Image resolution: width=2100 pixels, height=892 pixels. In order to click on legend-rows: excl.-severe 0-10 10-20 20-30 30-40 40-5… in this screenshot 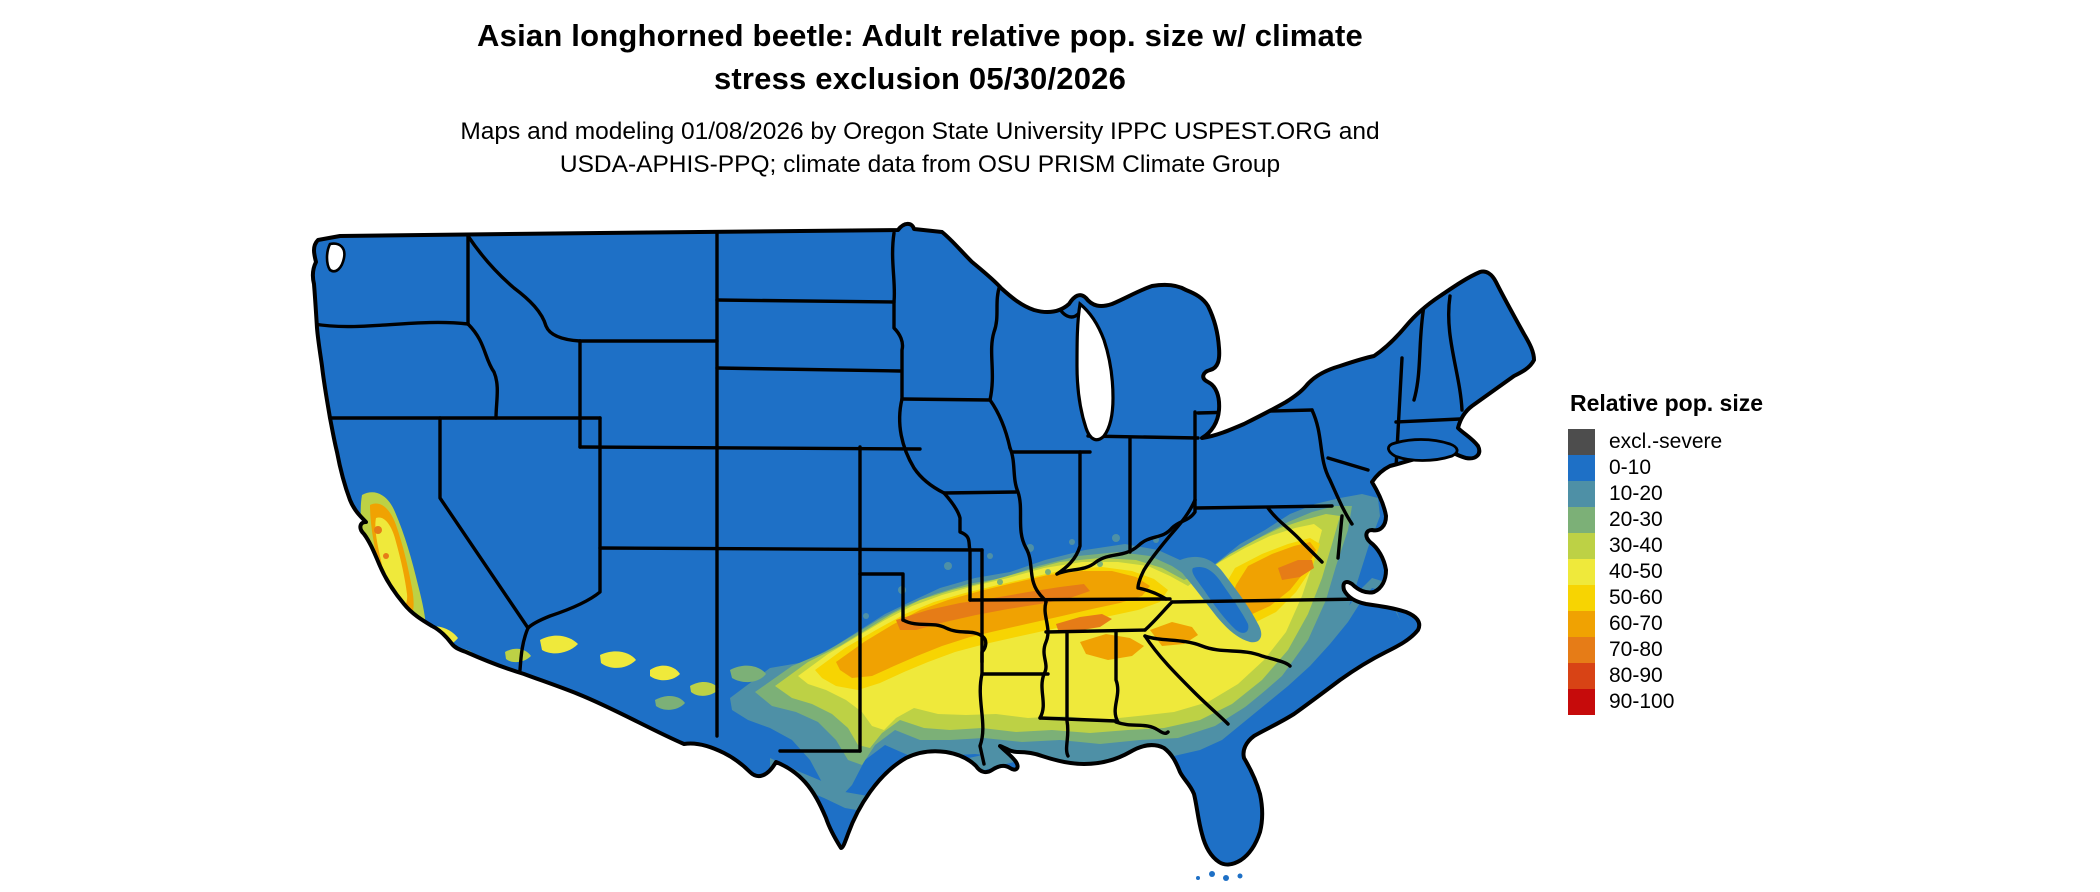, I will do `click(1688, 572)`.